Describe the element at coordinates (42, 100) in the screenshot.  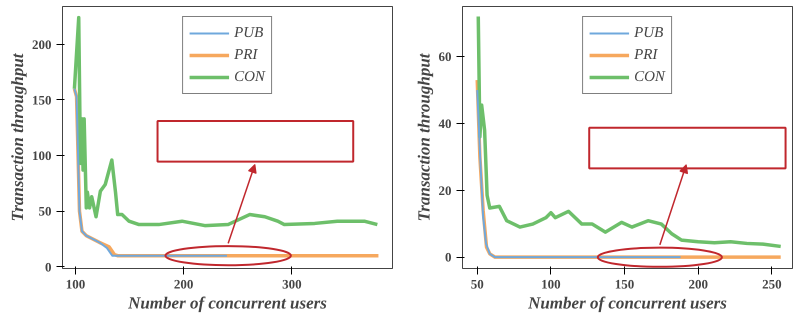
I see `y-tick-label: 150` at that location.